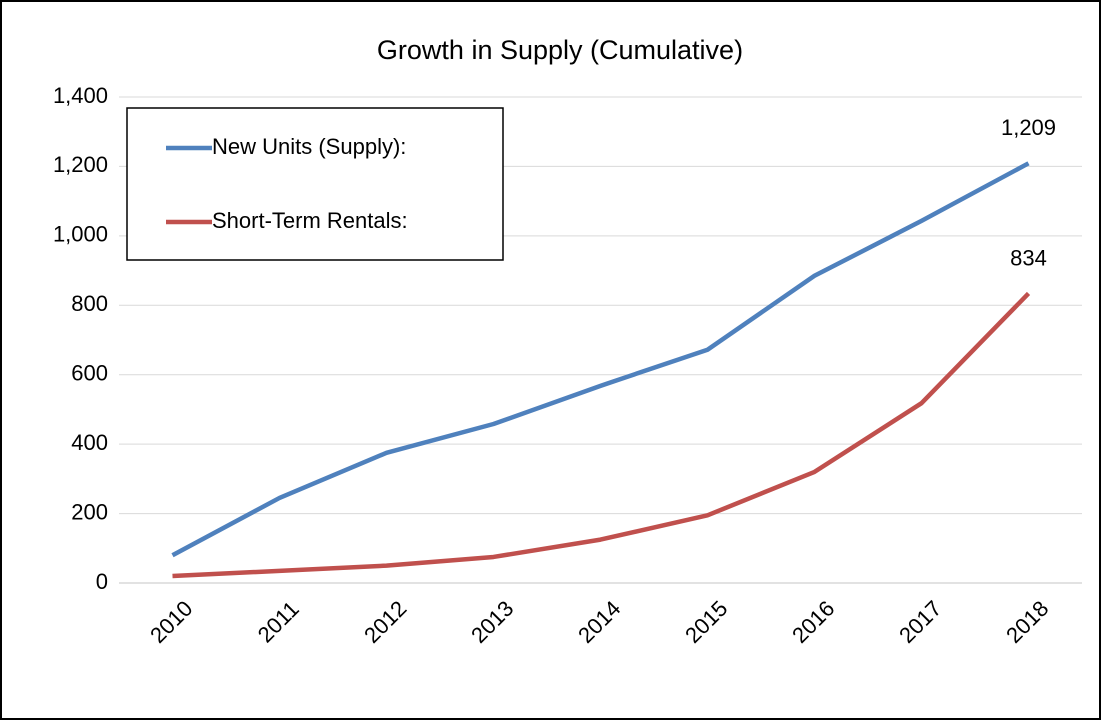  I want to click on y-tick-label: 200, so click(89, 511).